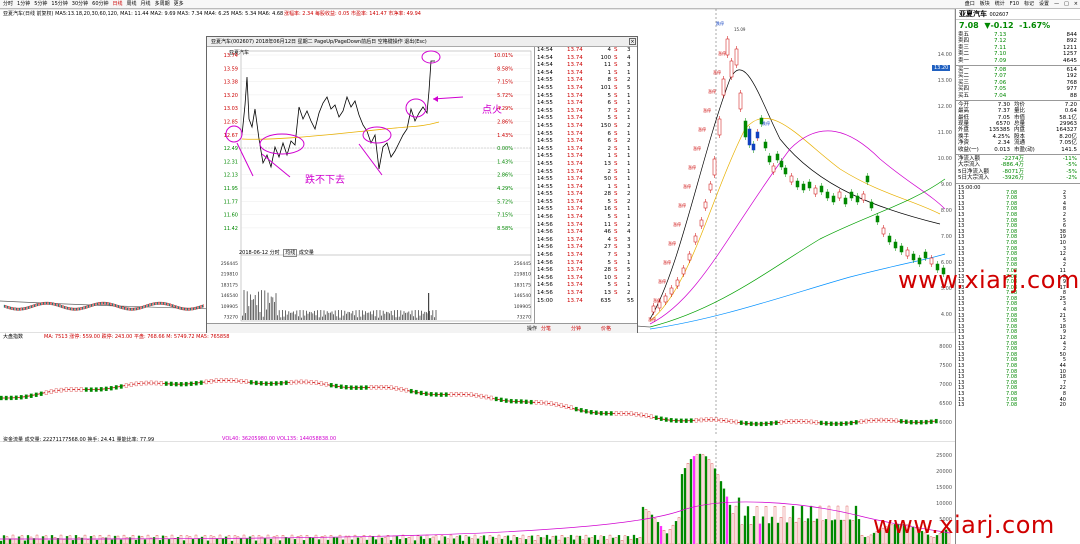 This screenshot has height=544, width=1080. Describe the element at coordinates (586, 135) in the screenshot. I see `tick-row: 14:55 13.74 6 S 1` at that location.